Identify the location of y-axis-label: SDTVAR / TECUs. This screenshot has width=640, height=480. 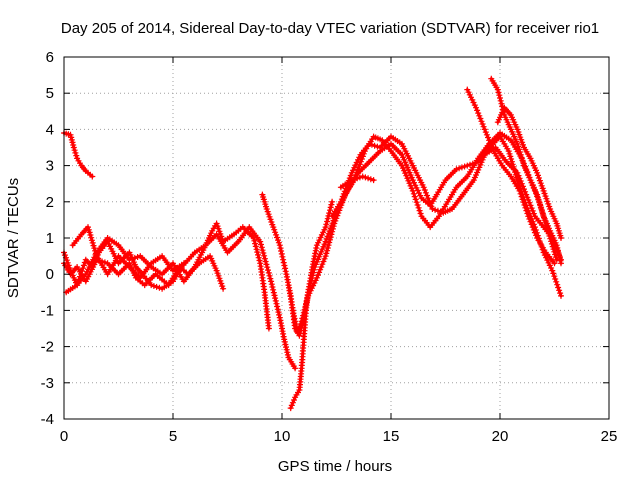
(13, 238).